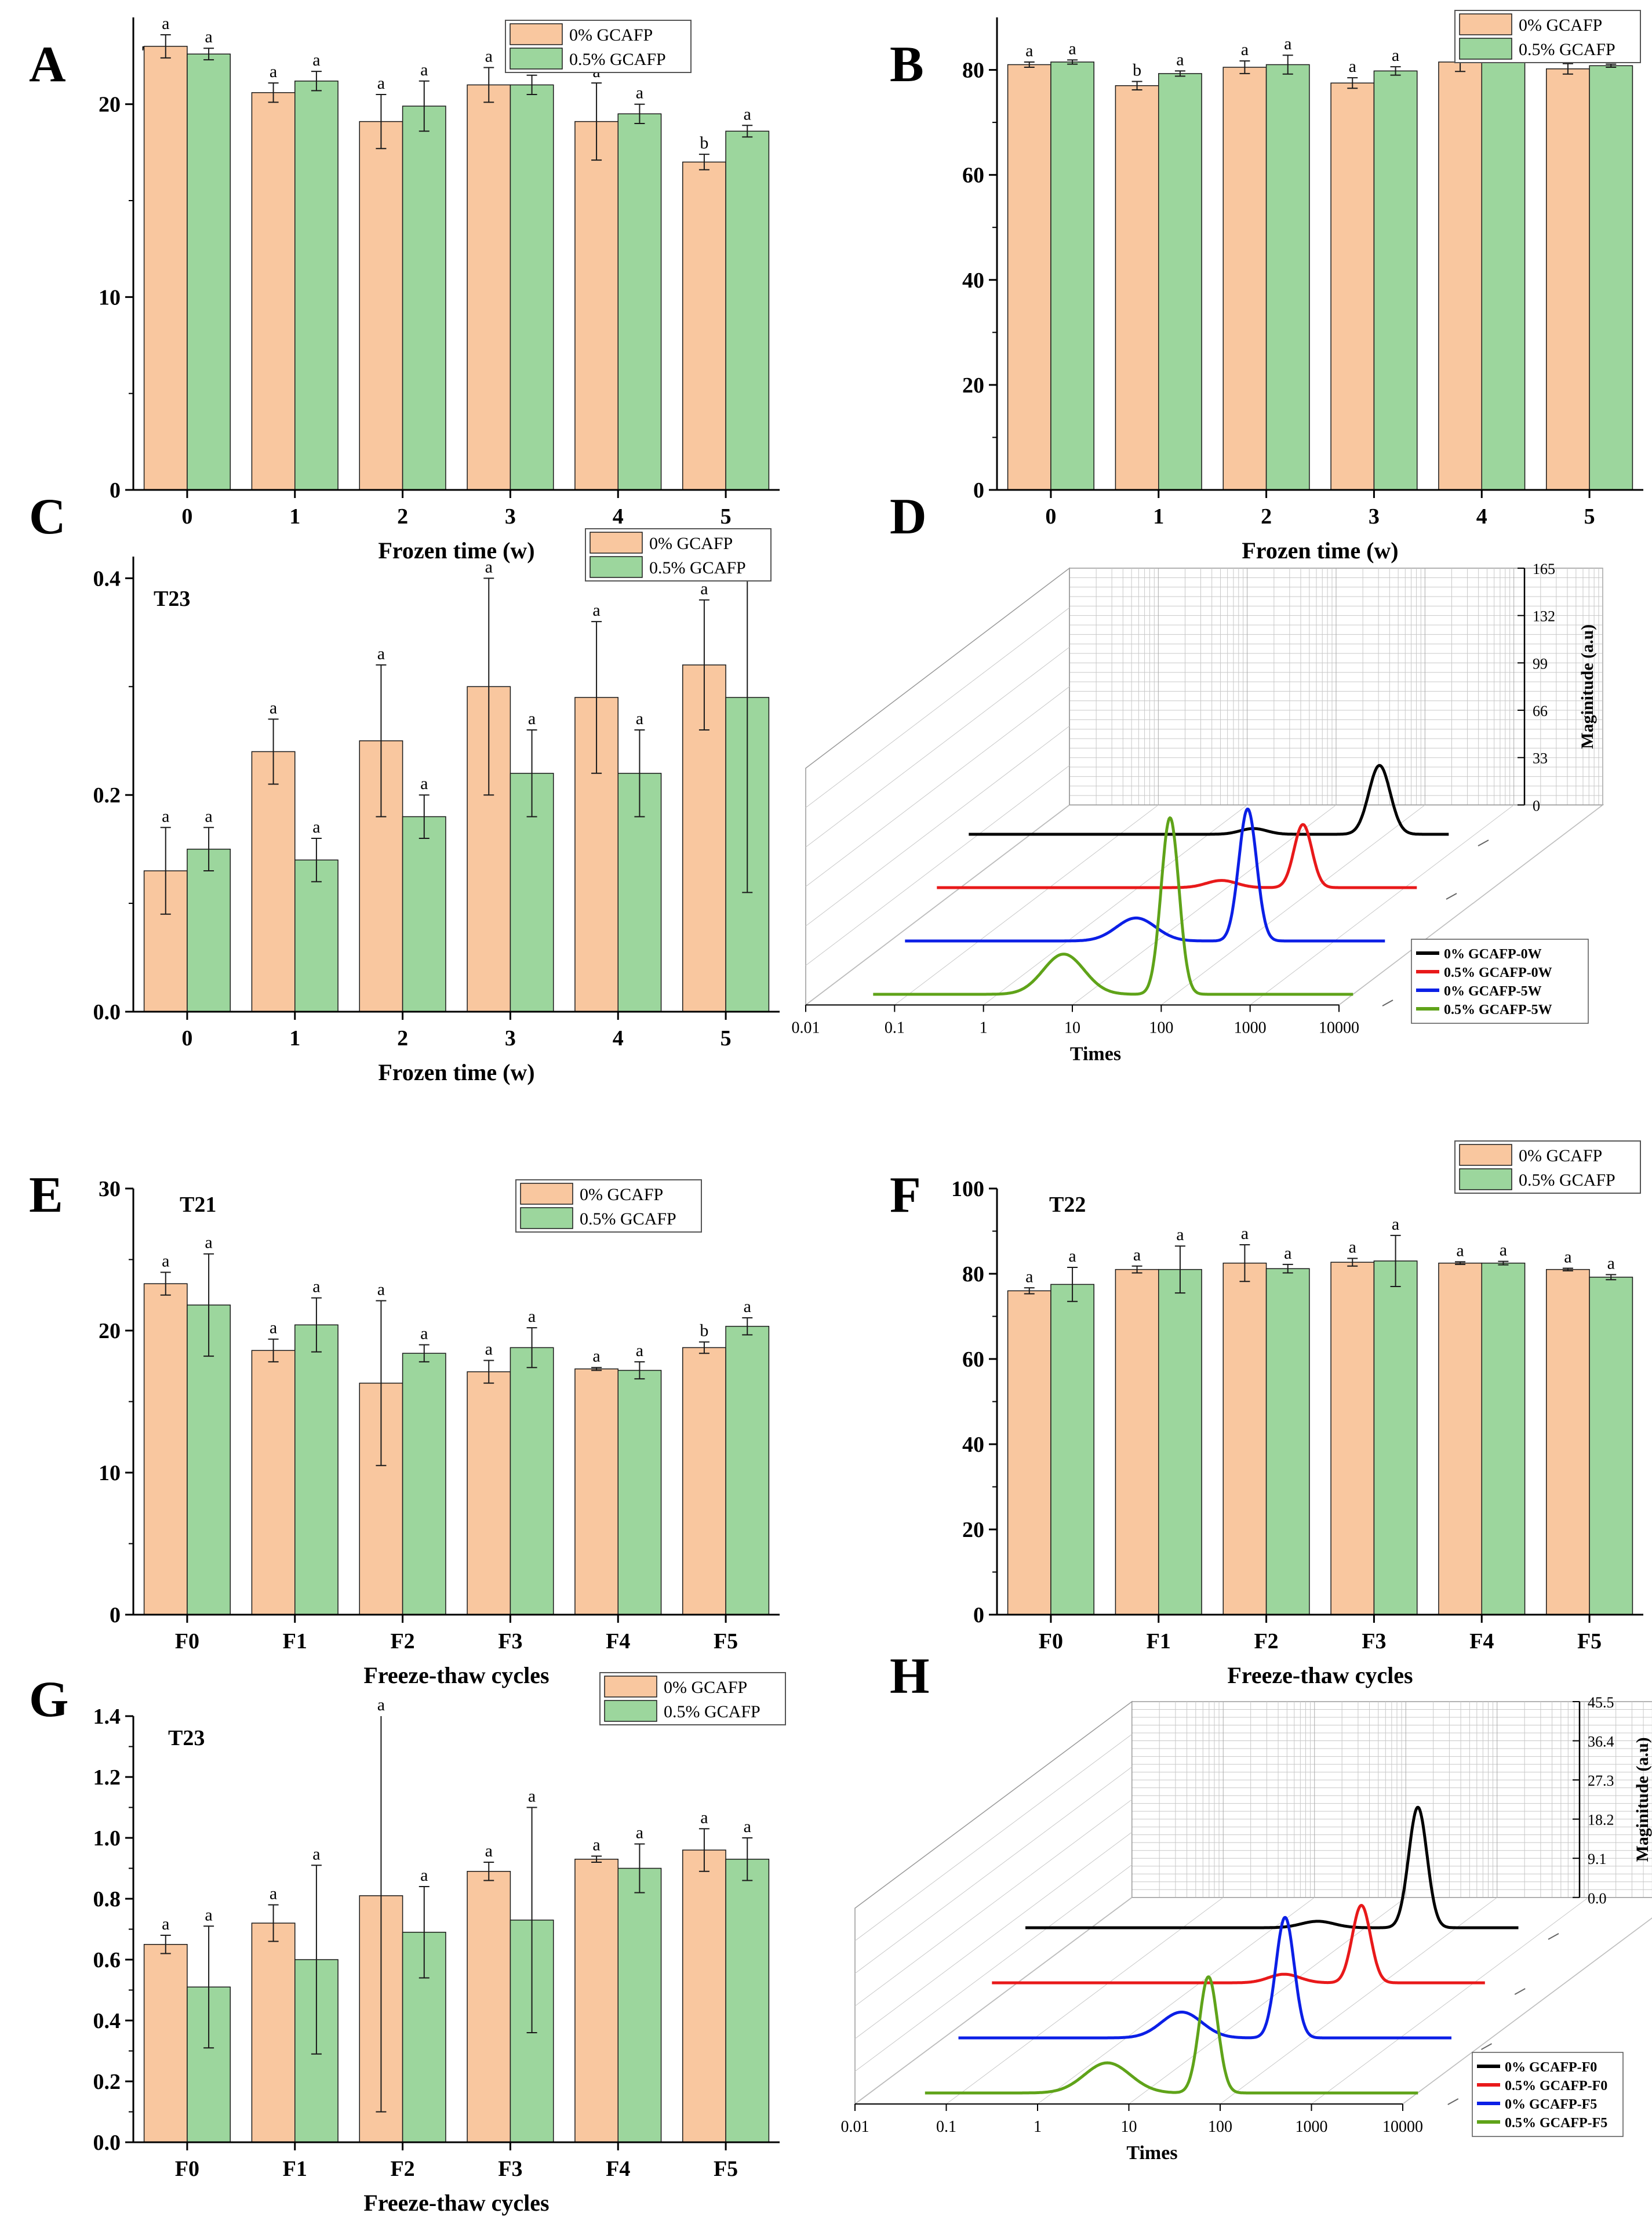  What do you see at coordinates (1556, 2123) in the screenshot?
I see `legend-label: 0.5% GCAFP-F5` at bounding box center [1556, 2123].